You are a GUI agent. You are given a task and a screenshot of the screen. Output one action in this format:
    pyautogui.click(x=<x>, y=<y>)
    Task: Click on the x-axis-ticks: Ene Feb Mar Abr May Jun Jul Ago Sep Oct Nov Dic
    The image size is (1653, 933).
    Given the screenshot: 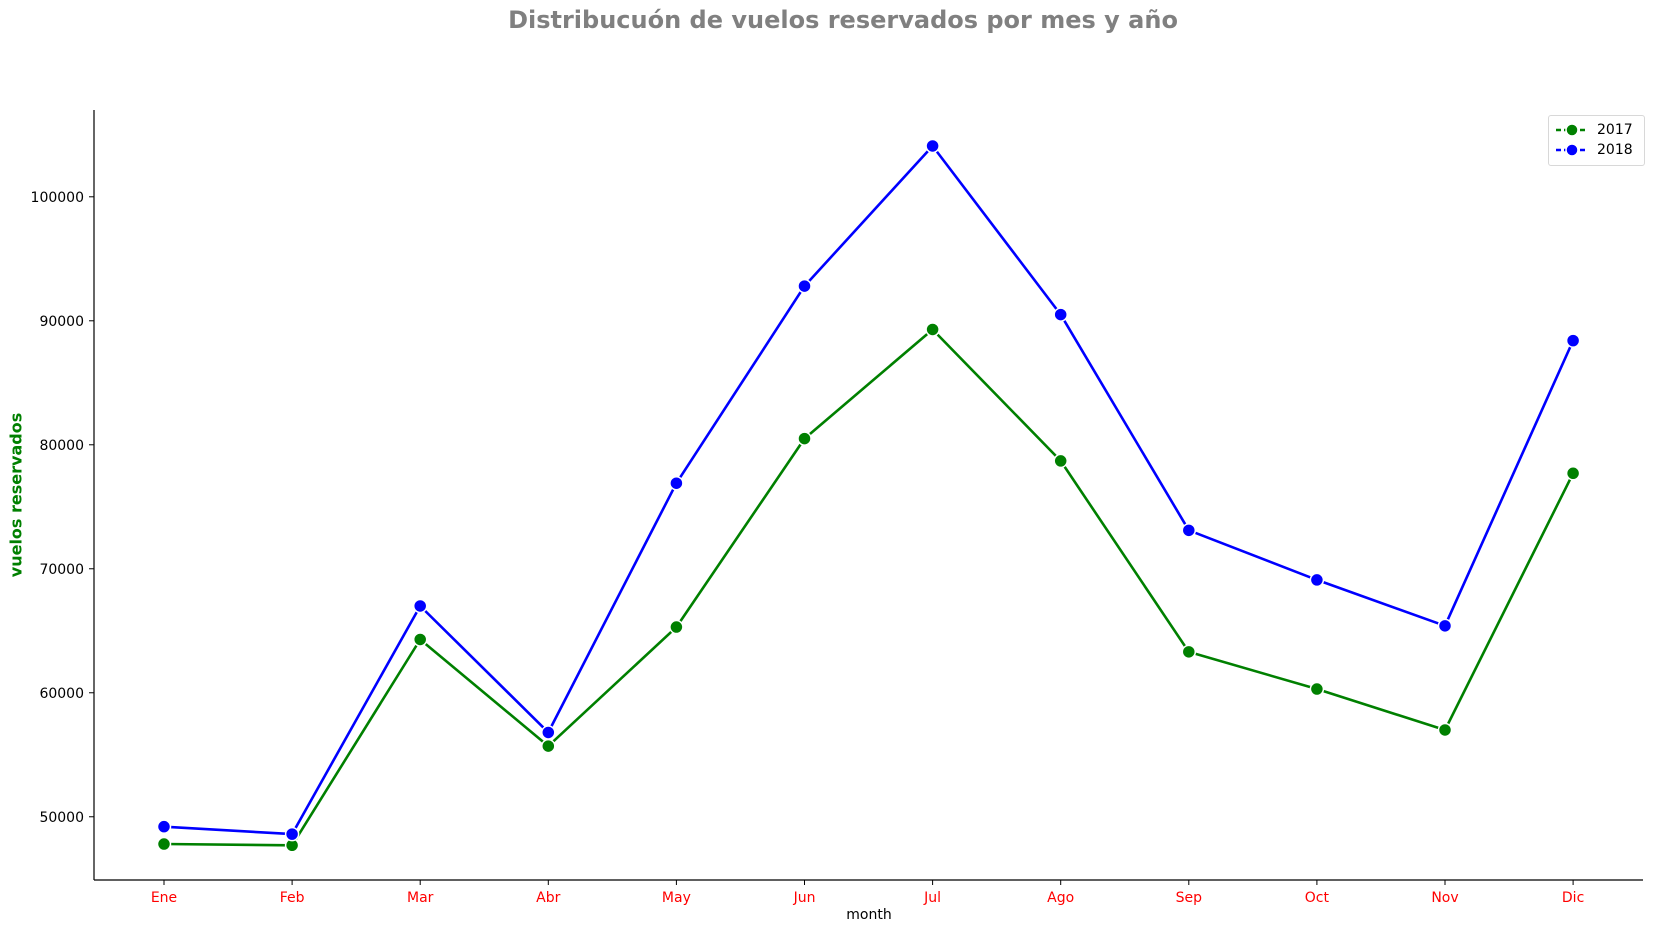 What is the action you would take?
    pyautogui.click(x=867, y=893)
    